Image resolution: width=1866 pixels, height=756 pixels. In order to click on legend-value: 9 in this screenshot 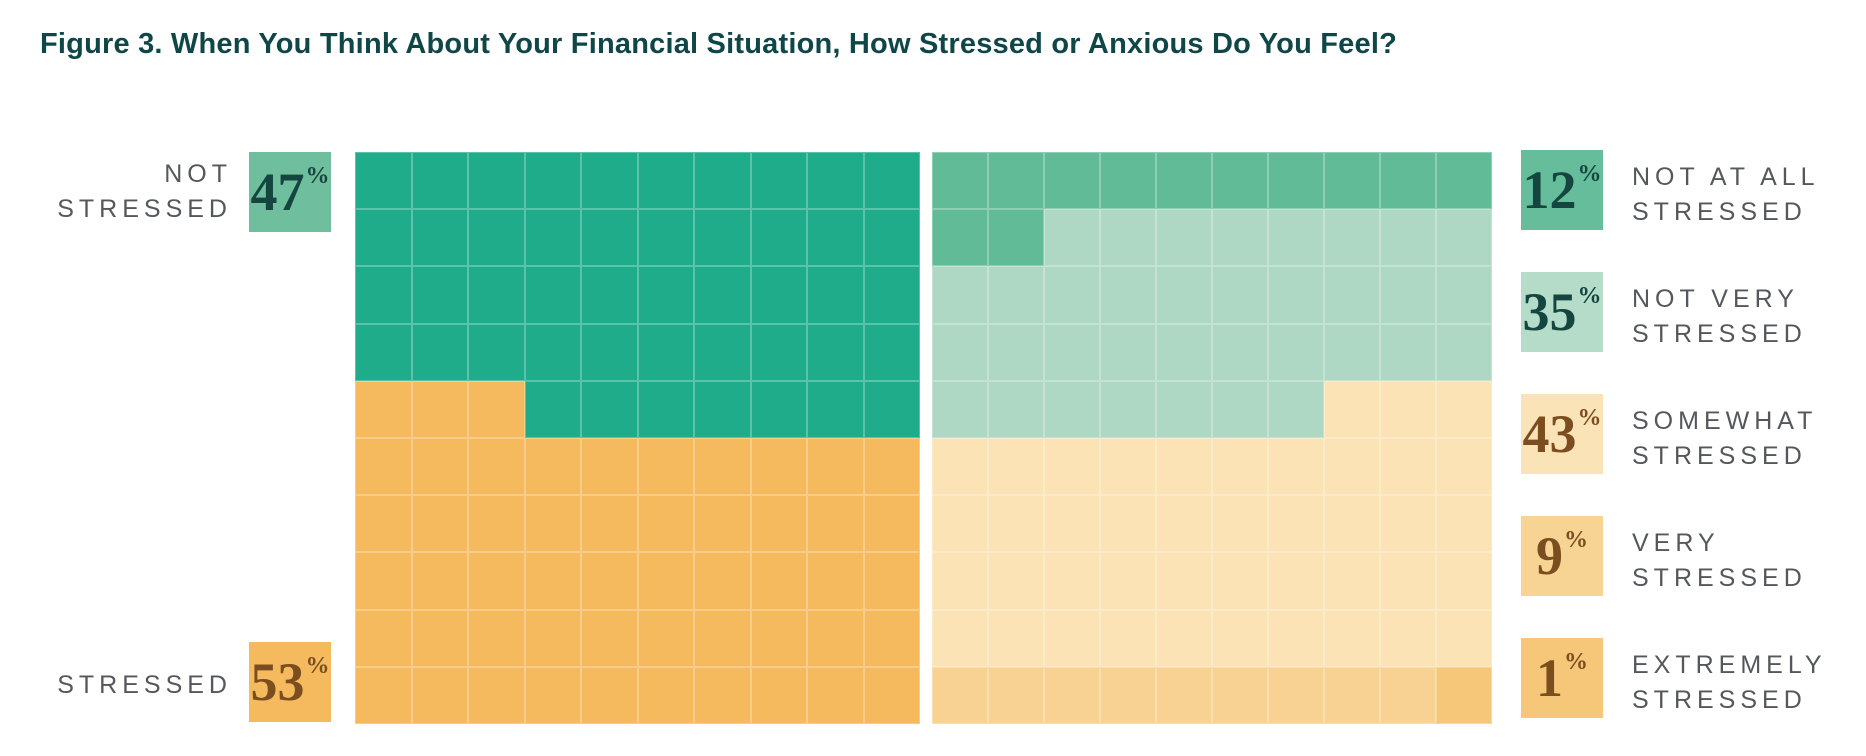, I will do `click(1549, 556)`.